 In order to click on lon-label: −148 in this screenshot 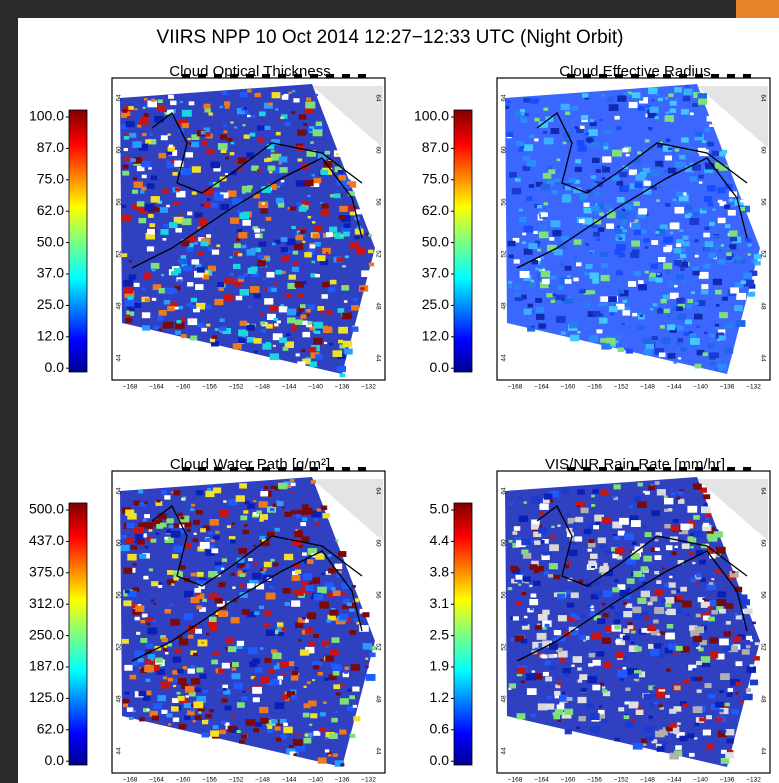, I will do `click(262, 780)`.